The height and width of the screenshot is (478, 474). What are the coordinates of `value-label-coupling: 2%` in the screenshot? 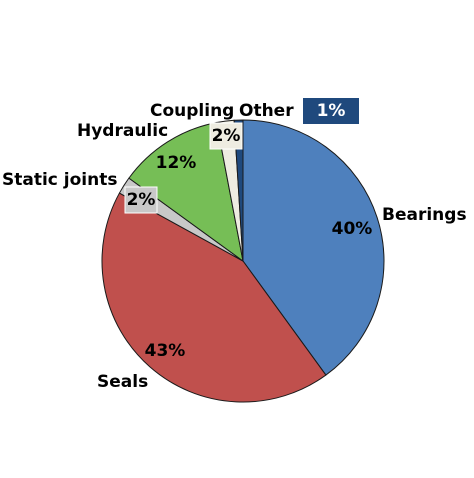 It's located at (226, 136).